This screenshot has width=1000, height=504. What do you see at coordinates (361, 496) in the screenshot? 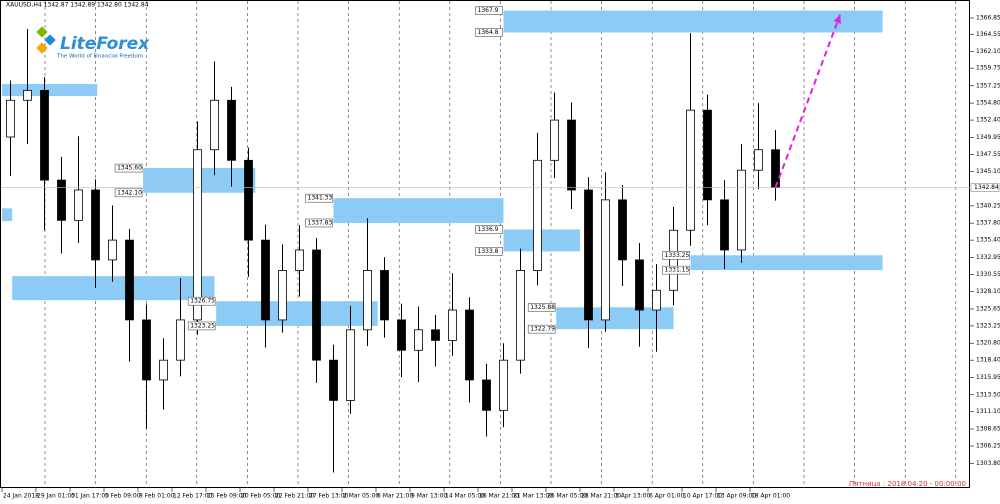
I see `x-tick-label: 2 Mar 05:00` at bounding box center [361, 496].